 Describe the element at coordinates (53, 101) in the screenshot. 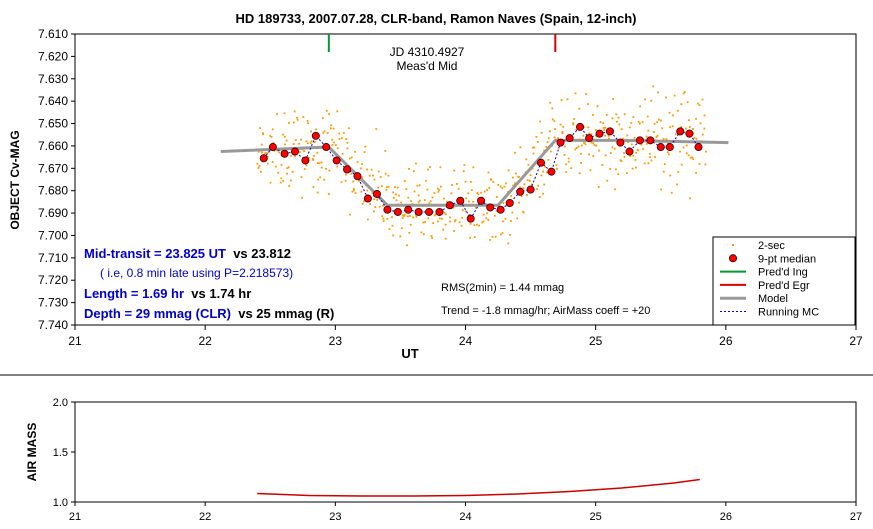

I see `y-tick-label: 7.640` at that location.